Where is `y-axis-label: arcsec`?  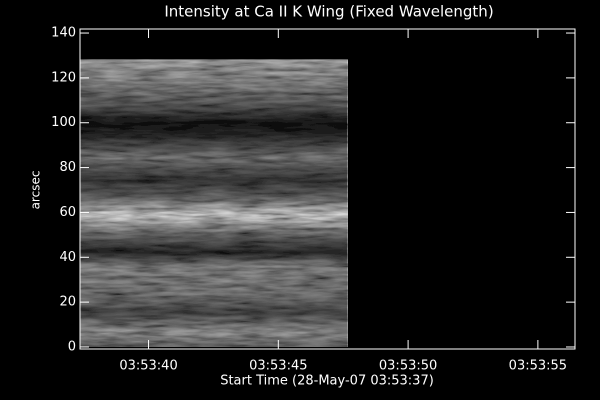
y-axis-label: arcsec is located at coordinates (36, 190).